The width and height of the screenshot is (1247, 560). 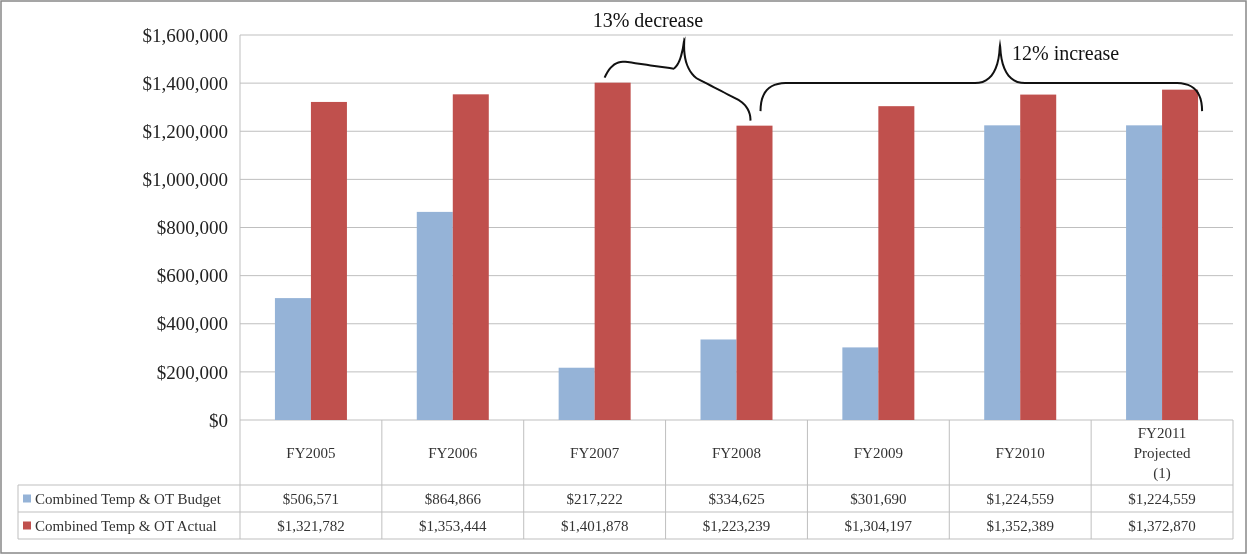 I want to click on y-tick-label: $200,000, so click(x=192, y=372).